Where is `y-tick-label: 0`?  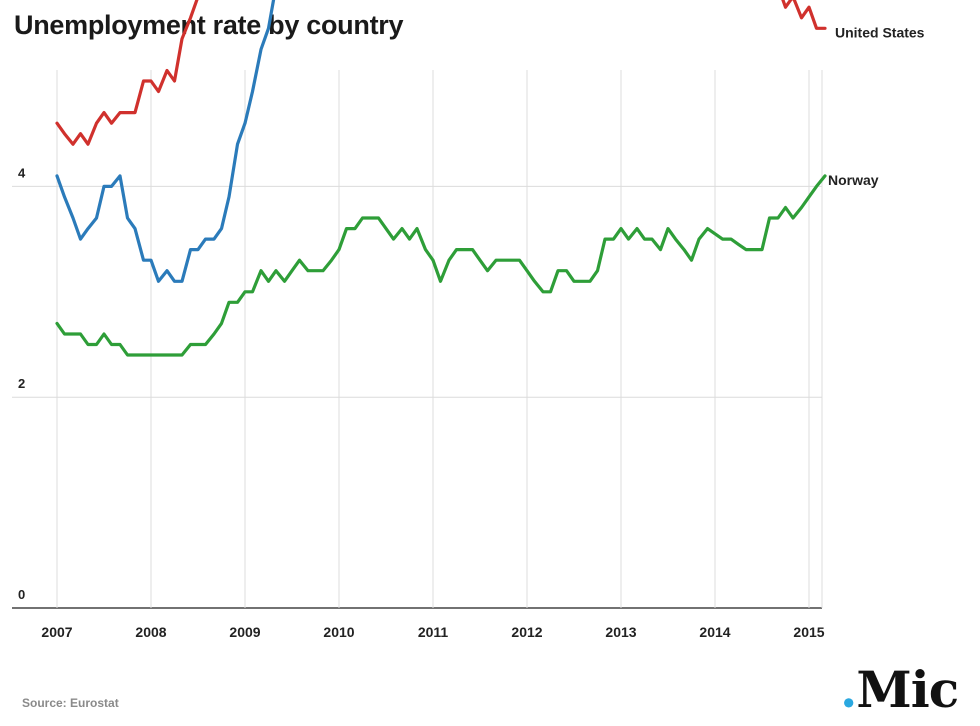 y-tick-label: 0 is located at coordinates (21, 594).